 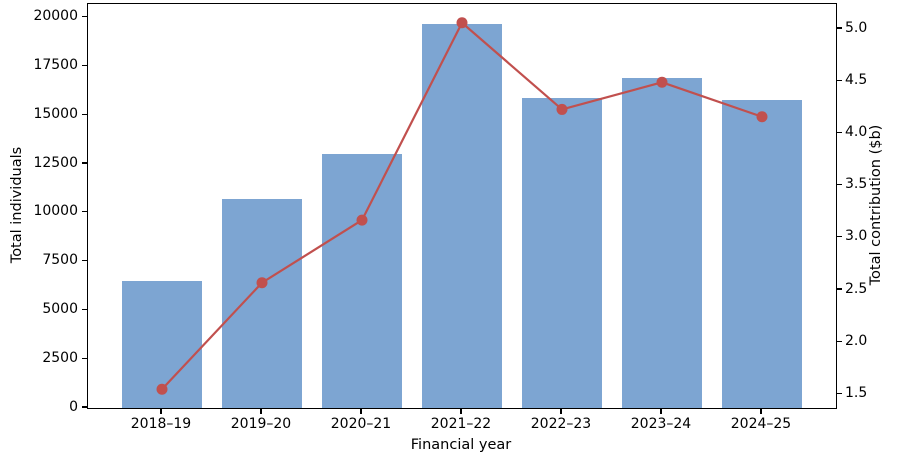 I want to click on bar-2018–19, so click(x=162, y=344).